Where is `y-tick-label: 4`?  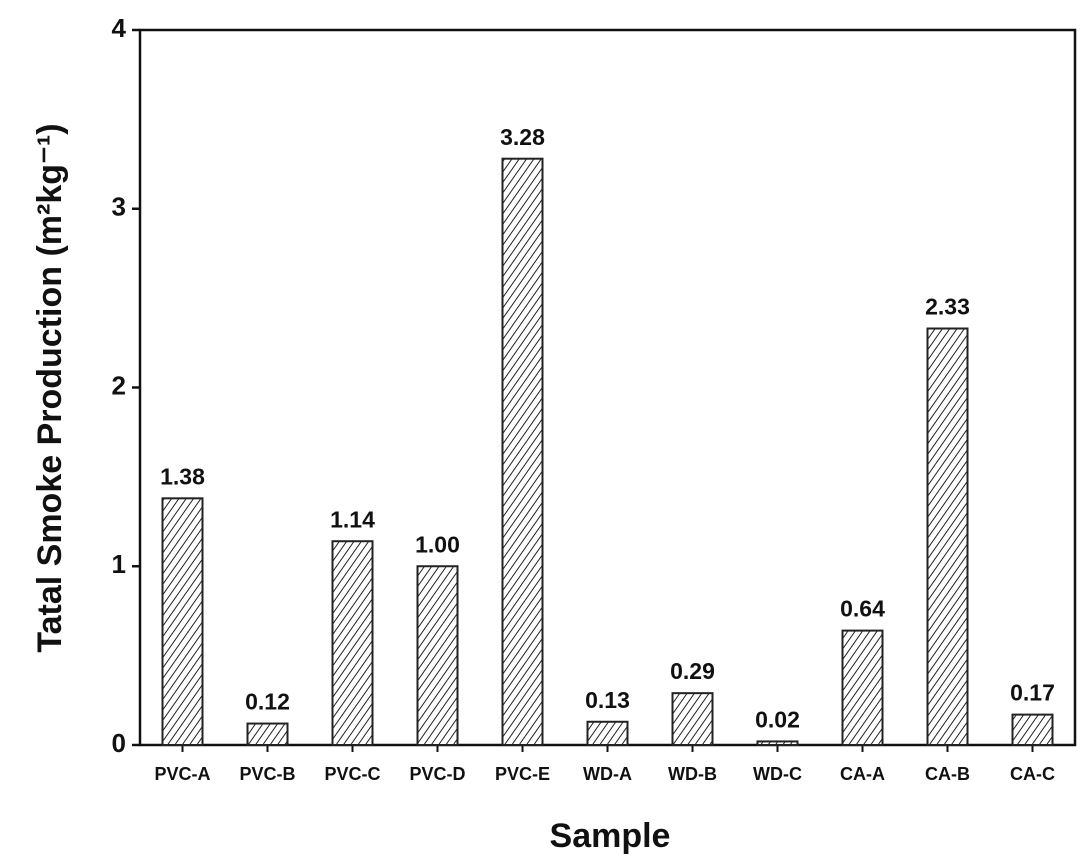
y-tick-label: 4 is located at coordinates (119, 28).